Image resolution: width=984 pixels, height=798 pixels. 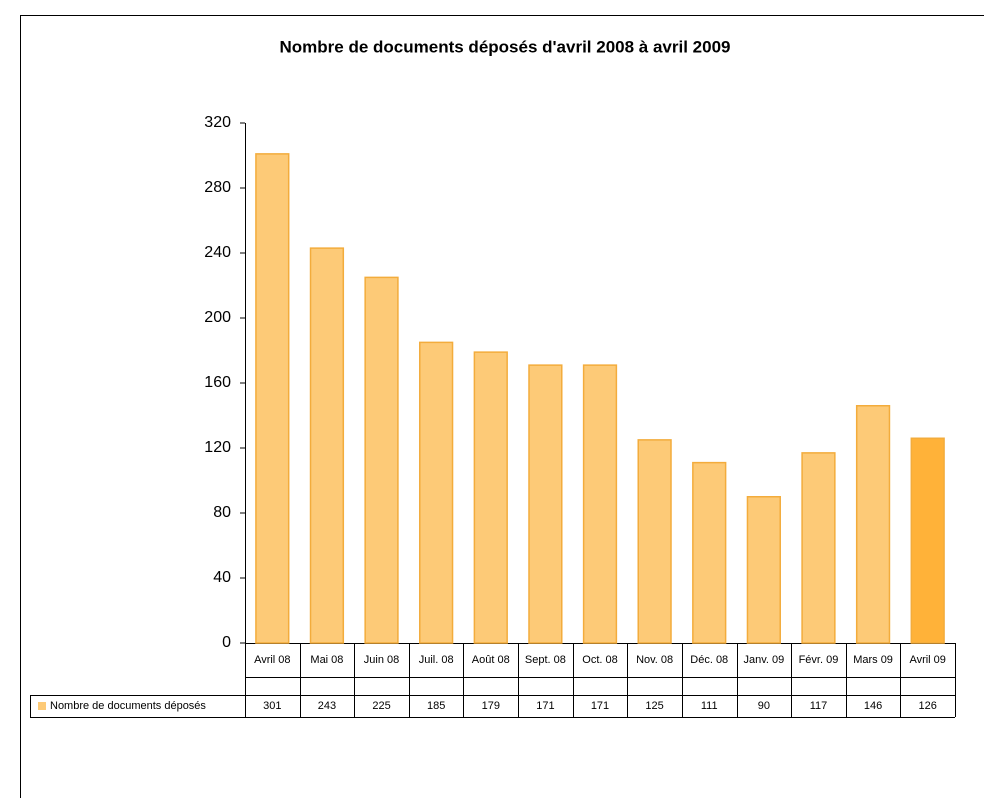 What do you see at coordinates (217, 447) in the screenshot?
I see `y-tick-label: 120` at bounding box center [217, 447].